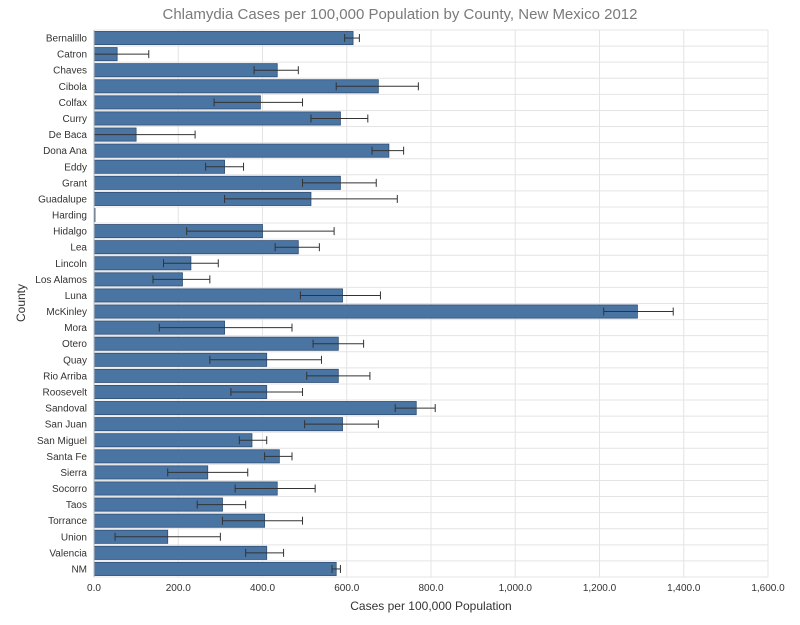 The height and width of the screenshot is (625, 800). What do you see at coordinates (76, 505) in the screenshot?
I see `category-label: Taos` at bounding box center [76, 505].